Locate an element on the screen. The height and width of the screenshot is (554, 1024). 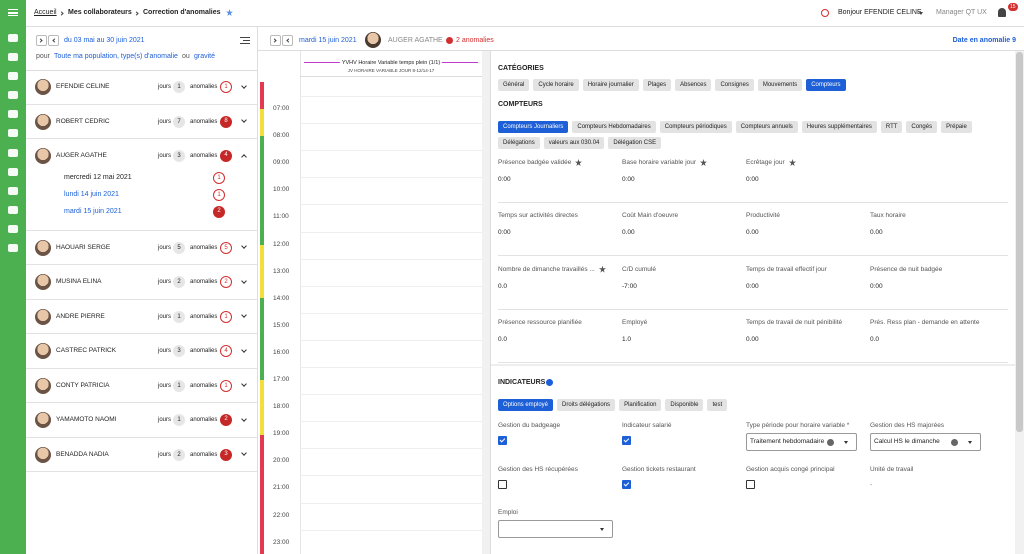
period: du 03 mai au 30 juin 2021 is located at coordinates (104, 40).